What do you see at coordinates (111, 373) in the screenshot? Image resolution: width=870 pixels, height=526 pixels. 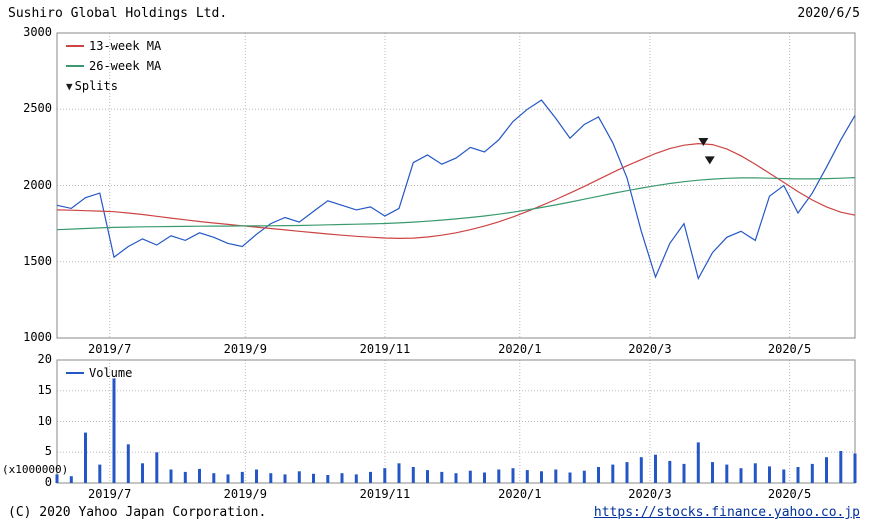 I see `volume-legend-label: Volume` at bounding box center [111, 373].